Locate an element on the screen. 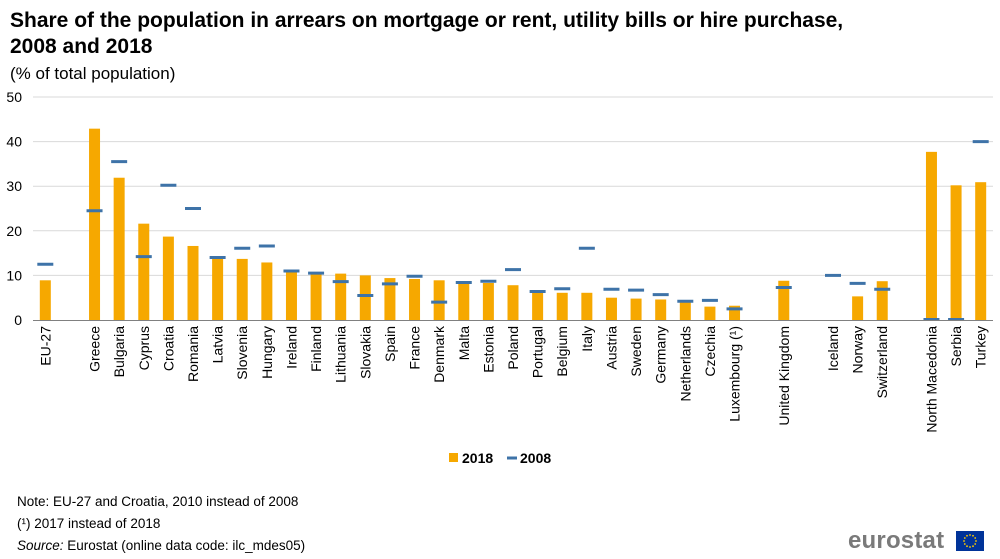  x-tick-label: Austria is located at coordinates (611, 348).